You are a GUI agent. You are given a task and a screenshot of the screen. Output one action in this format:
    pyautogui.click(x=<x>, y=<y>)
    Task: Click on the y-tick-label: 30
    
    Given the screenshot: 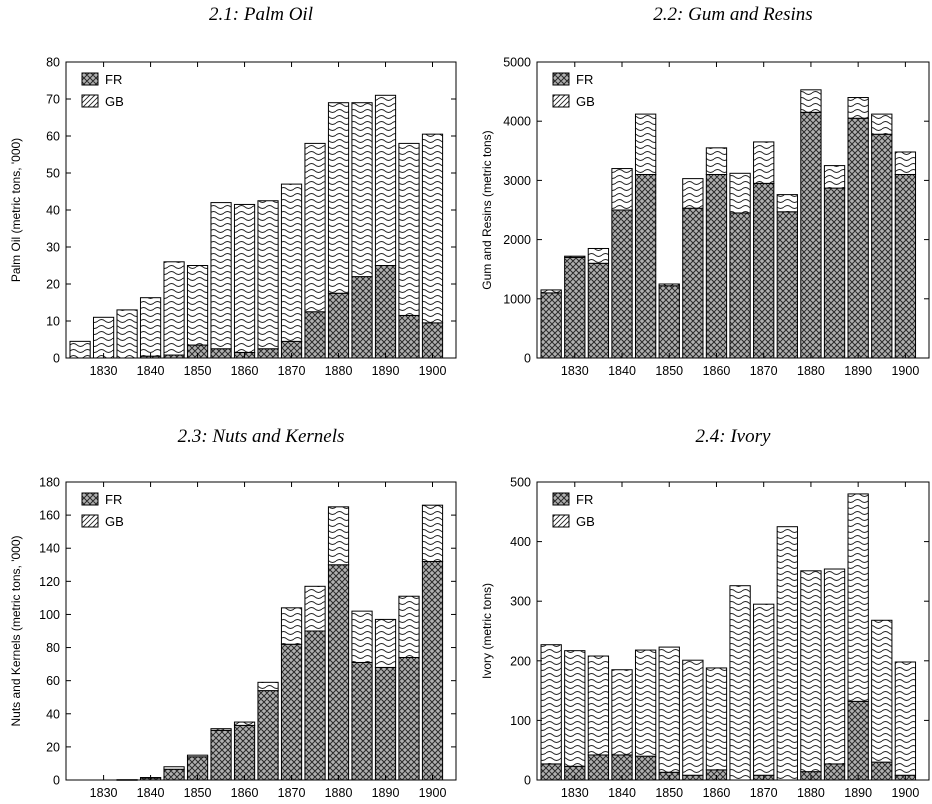 What is the action you would take?
    pyautogui.click(x=53, y=248)
    